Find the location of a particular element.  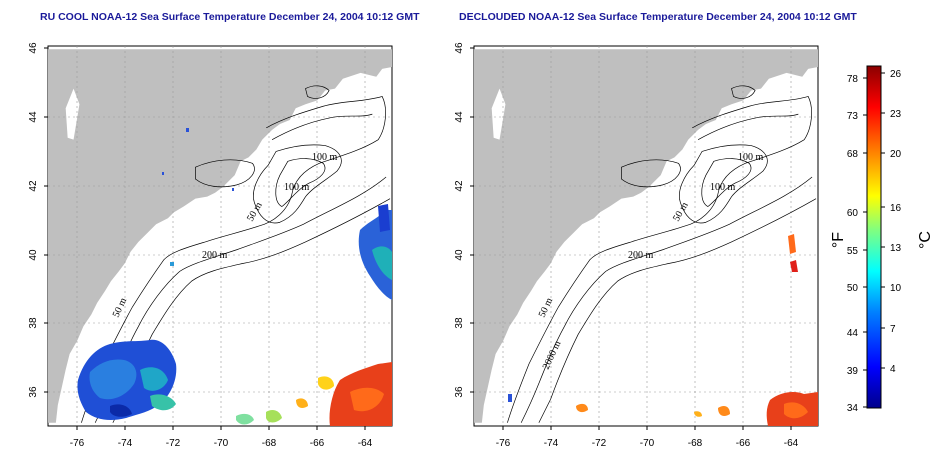

fahrenheit-tick: 55 is located at coordinates (853, 251).